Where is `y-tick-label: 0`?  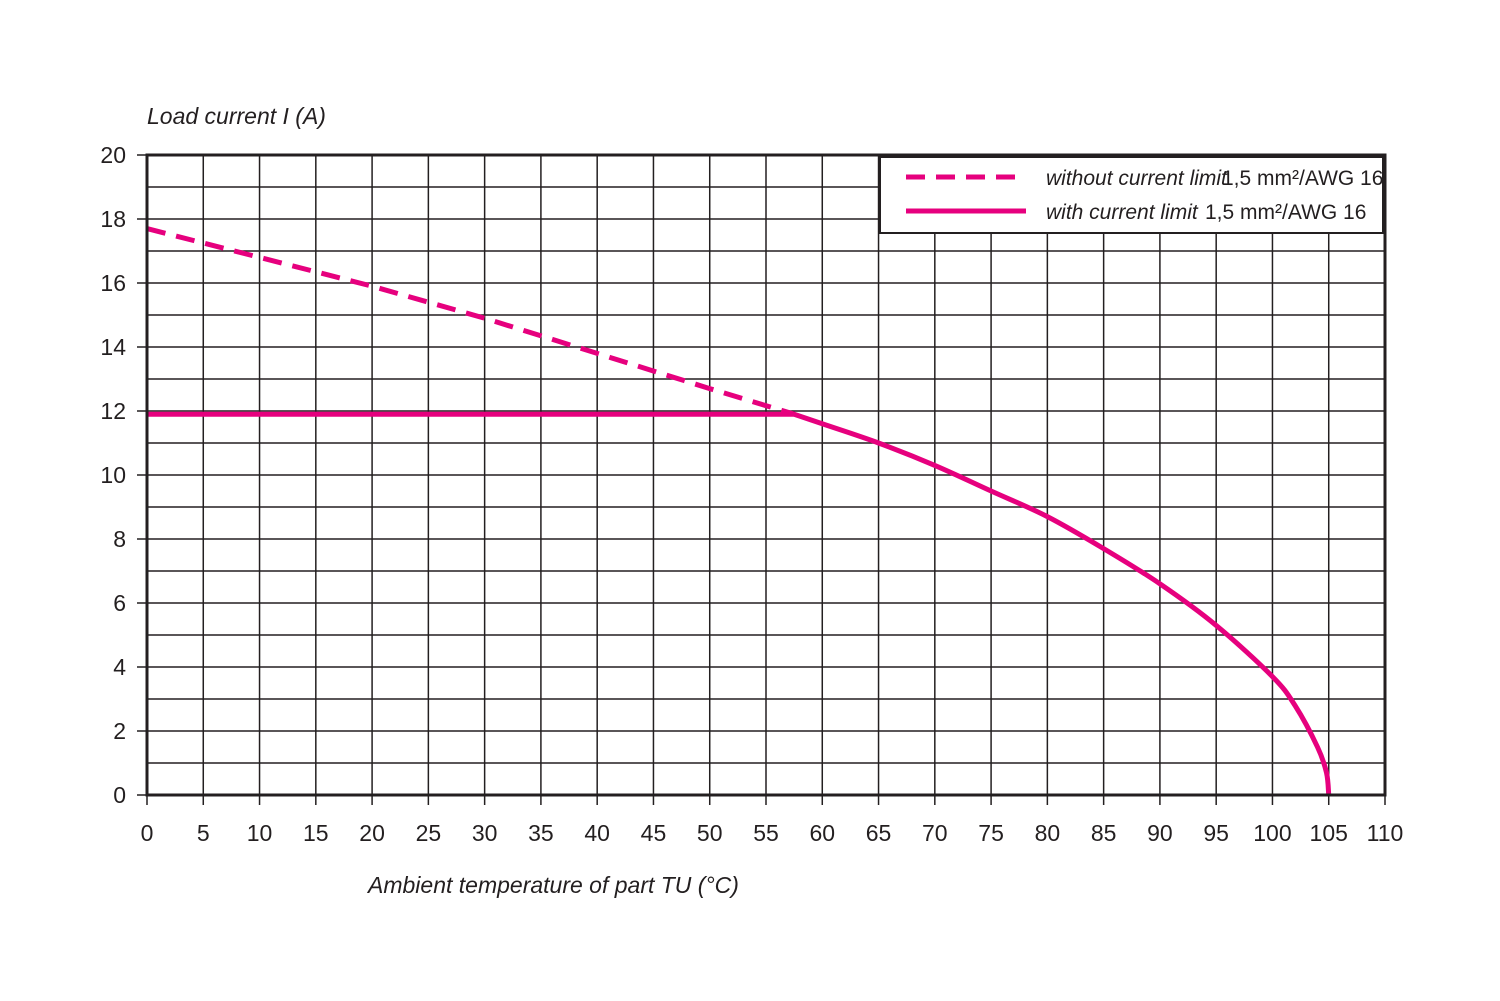
y-tick-label: 0 is located at coordinates (119, 795).